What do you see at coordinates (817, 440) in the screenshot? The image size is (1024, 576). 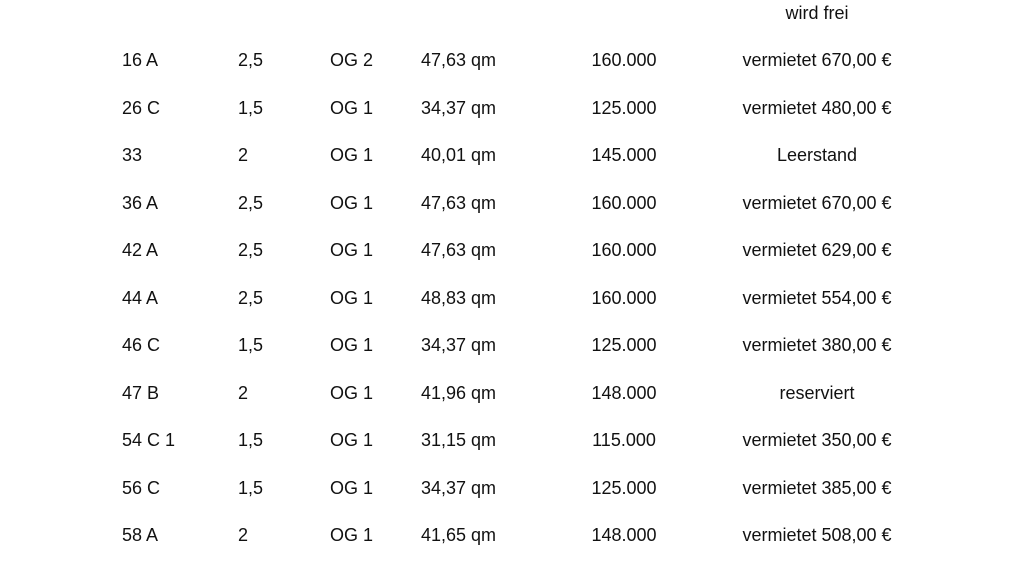 I see `status-cell: vermietet 350,00 €` at bounding box center [817, 440].